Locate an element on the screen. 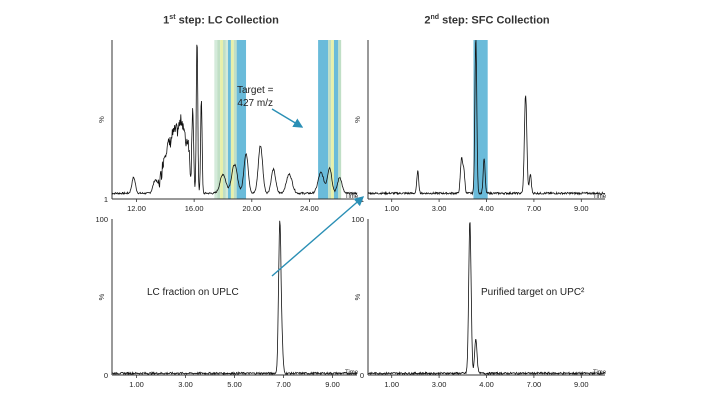 This screenshot has width=720, height=404. lc-collection-x-tick-label: 12.00 is located at coordinates (136, 208).